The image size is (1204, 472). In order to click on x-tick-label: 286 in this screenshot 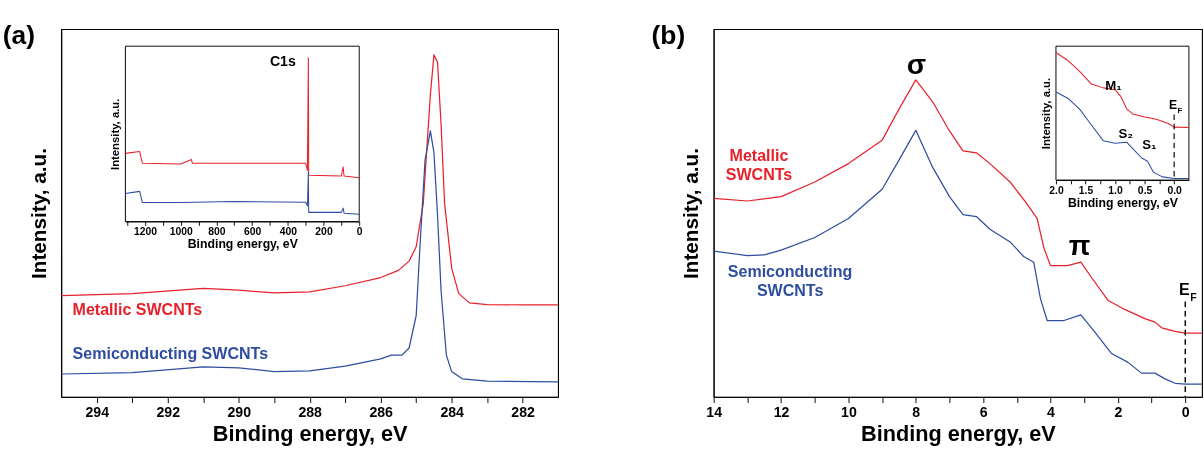, I will do `click(381, 412)`.